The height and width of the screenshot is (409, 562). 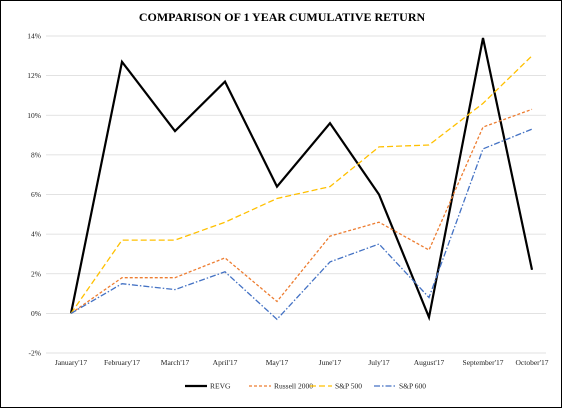 What do you see at coordinates (175, 362) in the screenshot?
I see `x-tick-label: March'17` at bounding box center [175, 362].